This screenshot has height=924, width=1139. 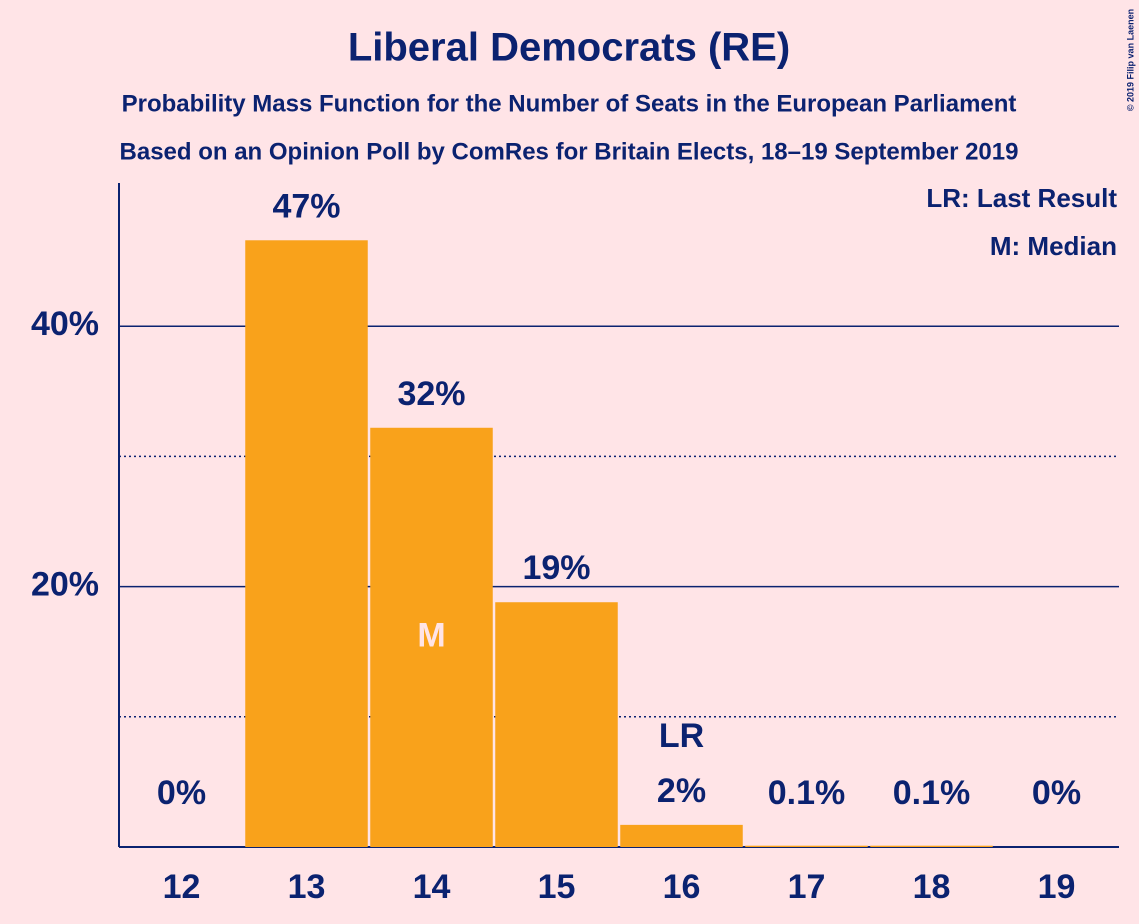 I want to click on value-label: 19%, so click(x=556, y=568).